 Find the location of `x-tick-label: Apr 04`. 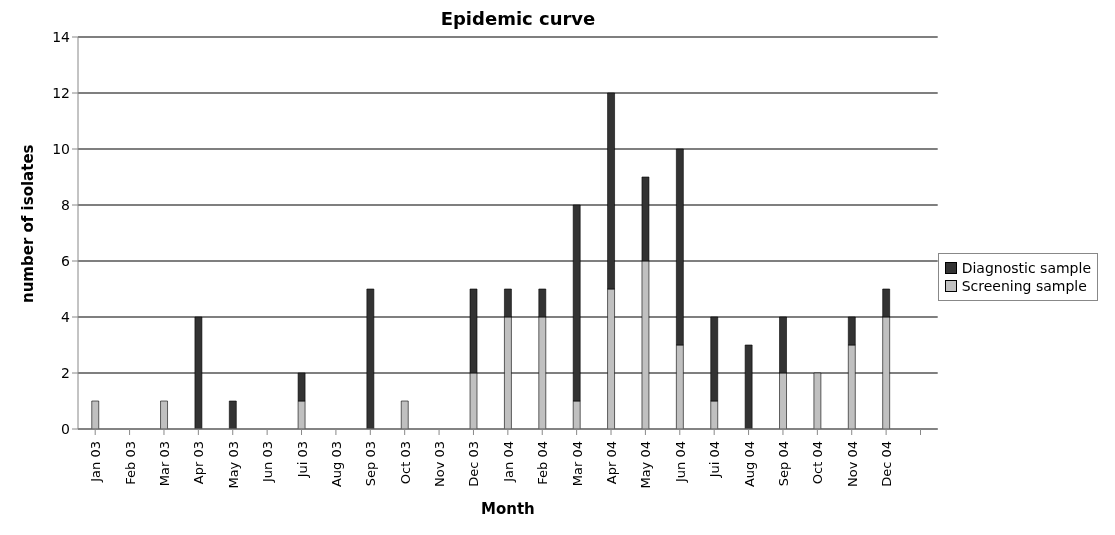

x-tick-label: Apr 04 is located at coordinates (612, 463).